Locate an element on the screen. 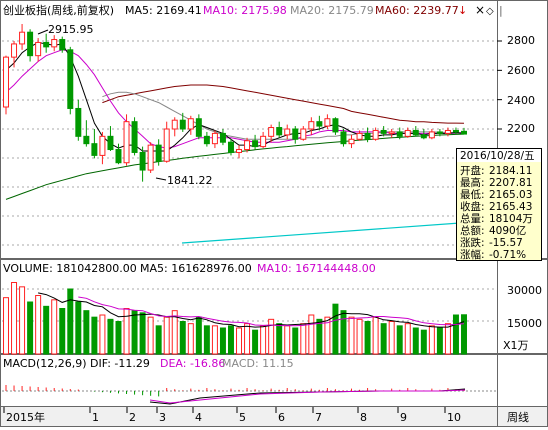 This screenshot has width=548, height=430. diamond-nav-icon: ◇ is located at coordinates (490, 11).